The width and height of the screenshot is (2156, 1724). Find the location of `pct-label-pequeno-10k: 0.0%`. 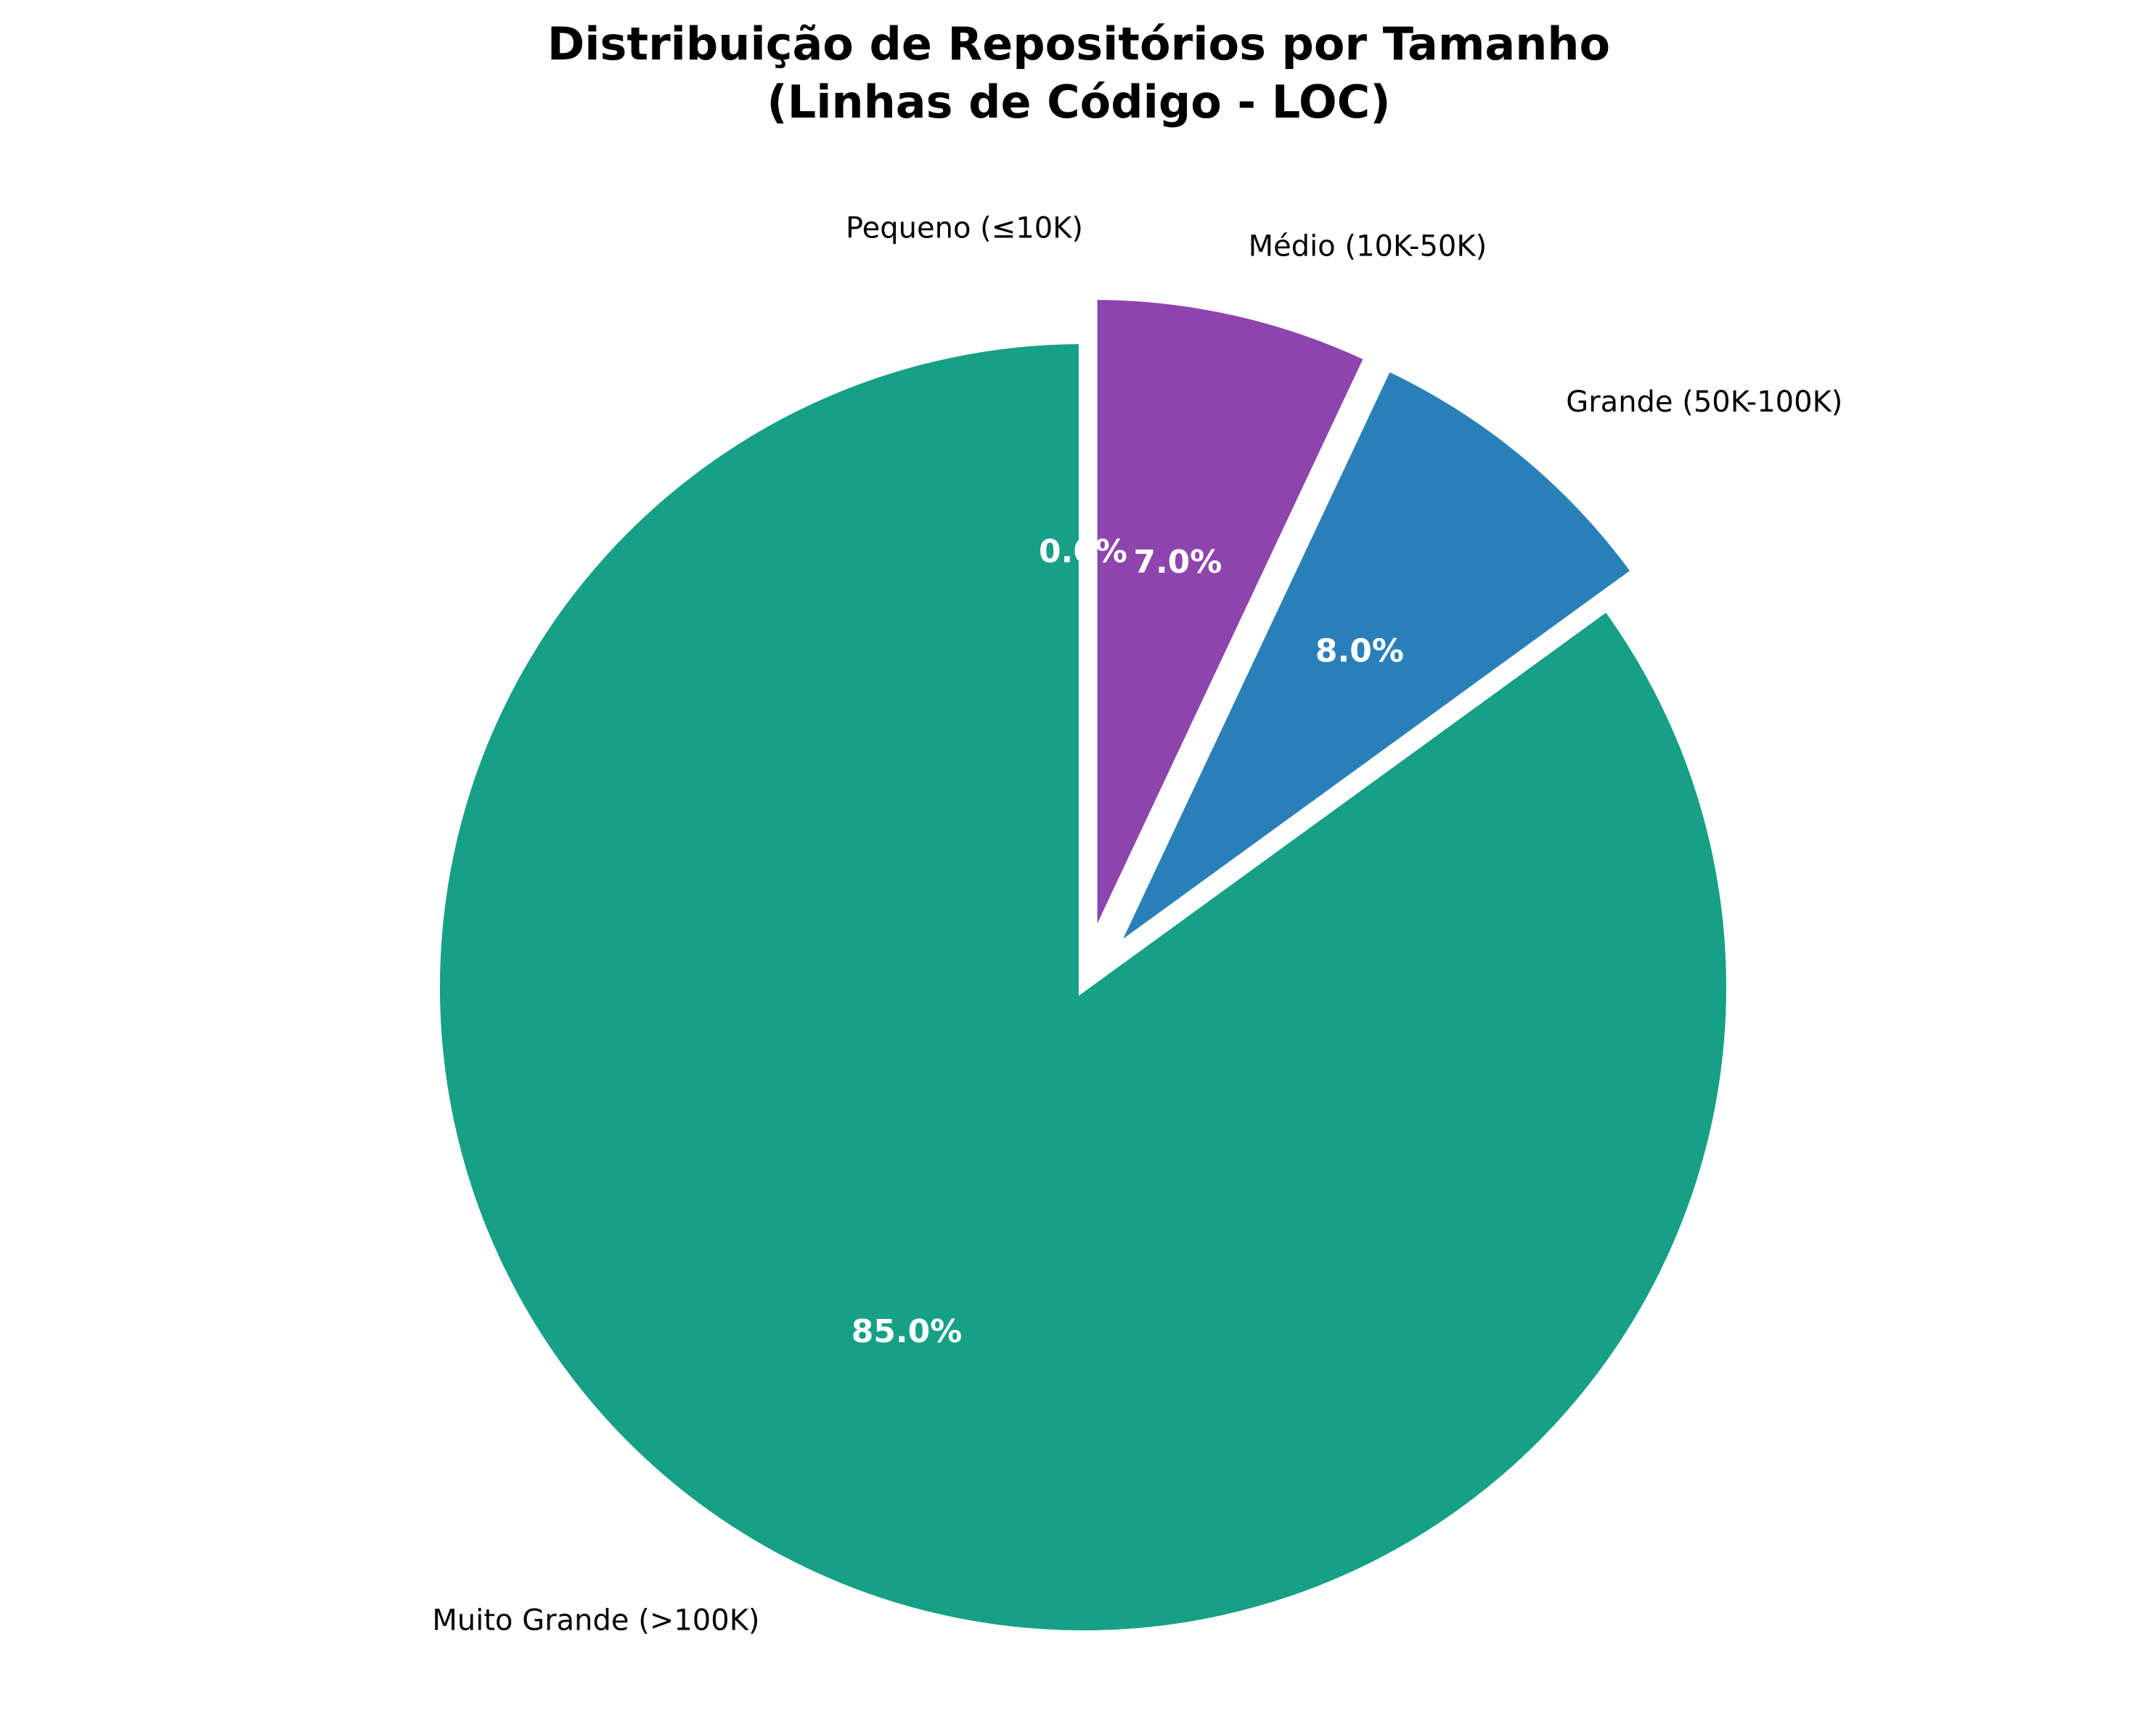

pct-label-pequeno-10k: 0.0% is located at coordinates (1083, 551).